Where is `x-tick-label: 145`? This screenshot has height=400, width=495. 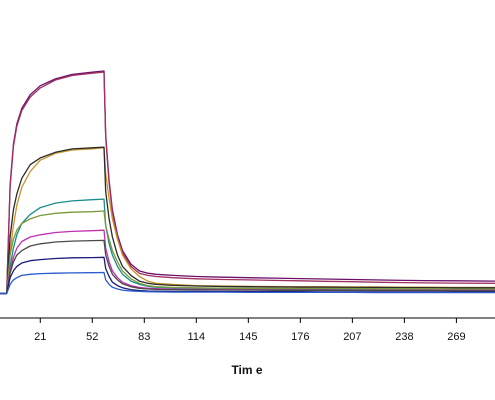 x-tick-label: 145 is located at coordinates (248, 337).